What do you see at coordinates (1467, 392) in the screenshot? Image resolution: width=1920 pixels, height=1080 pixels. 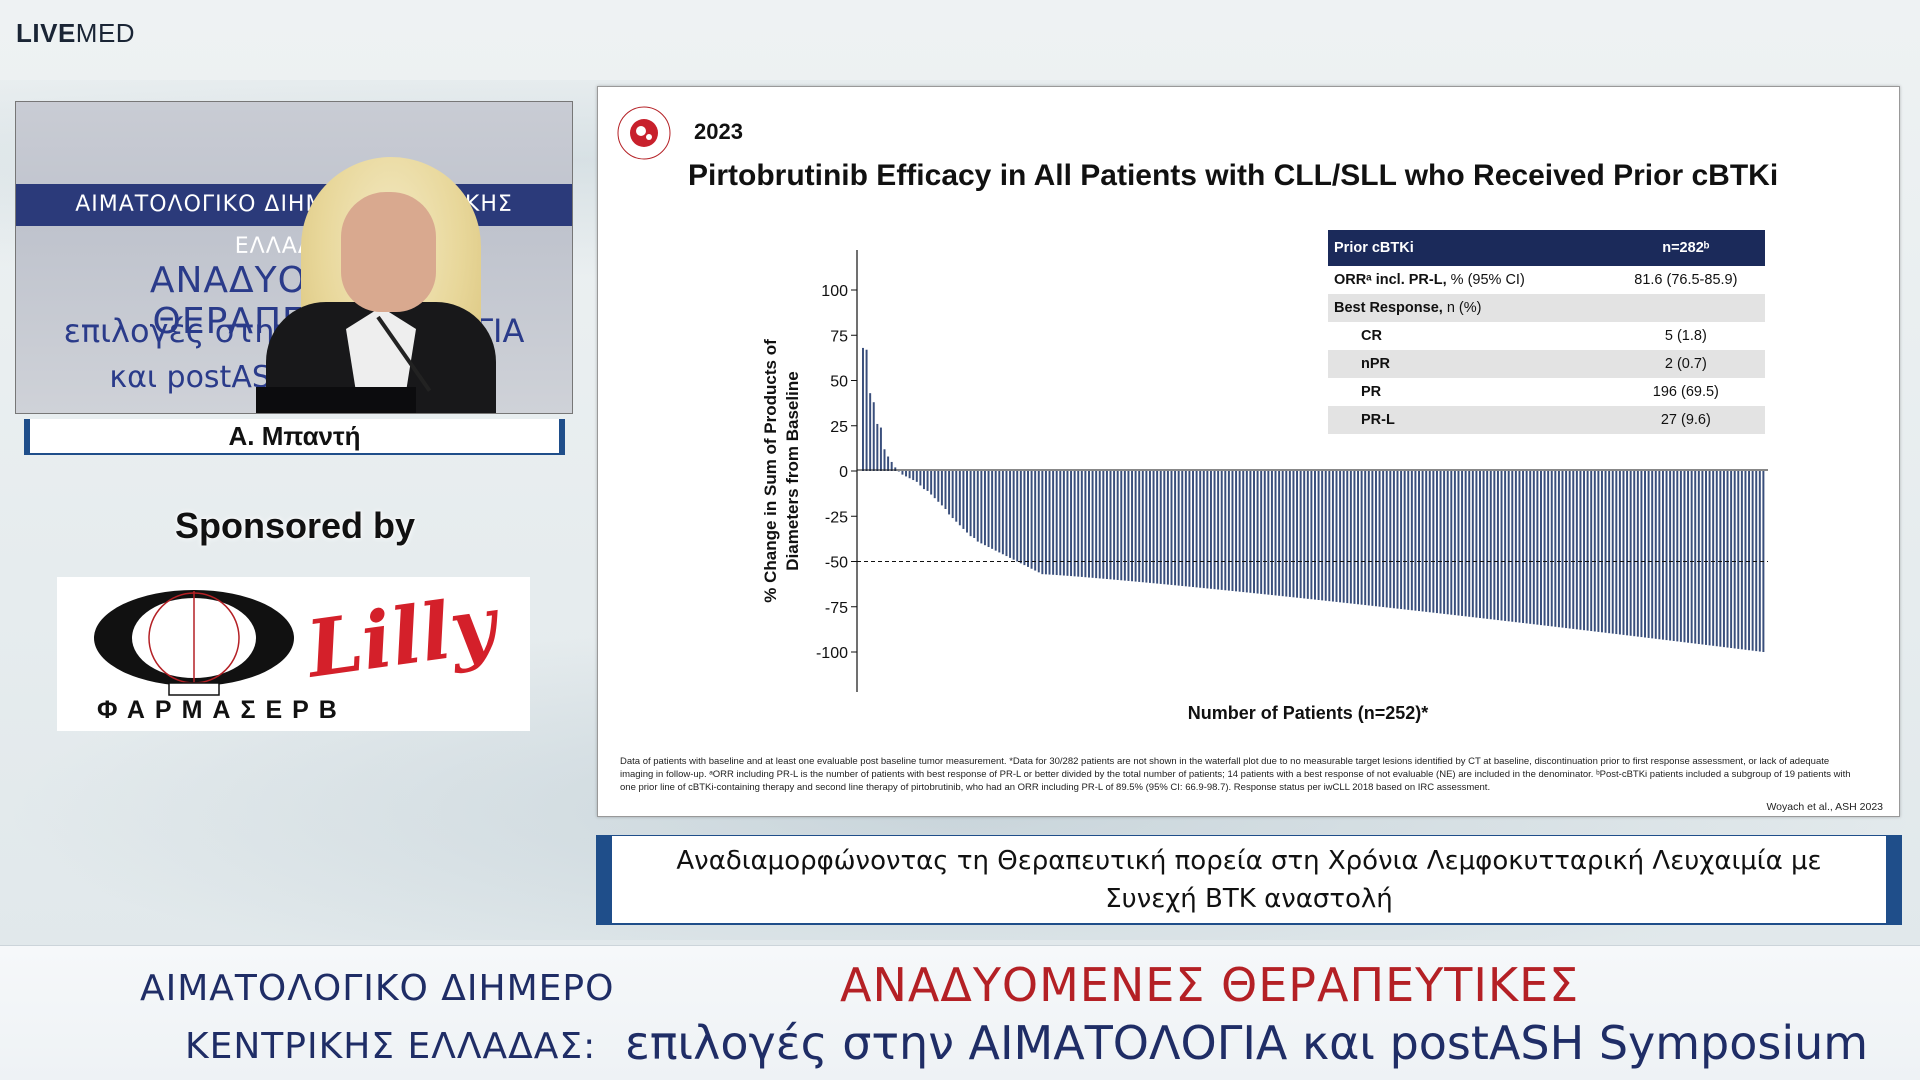 I see `table-row-label: PR` at bounding box center [1467, 392].